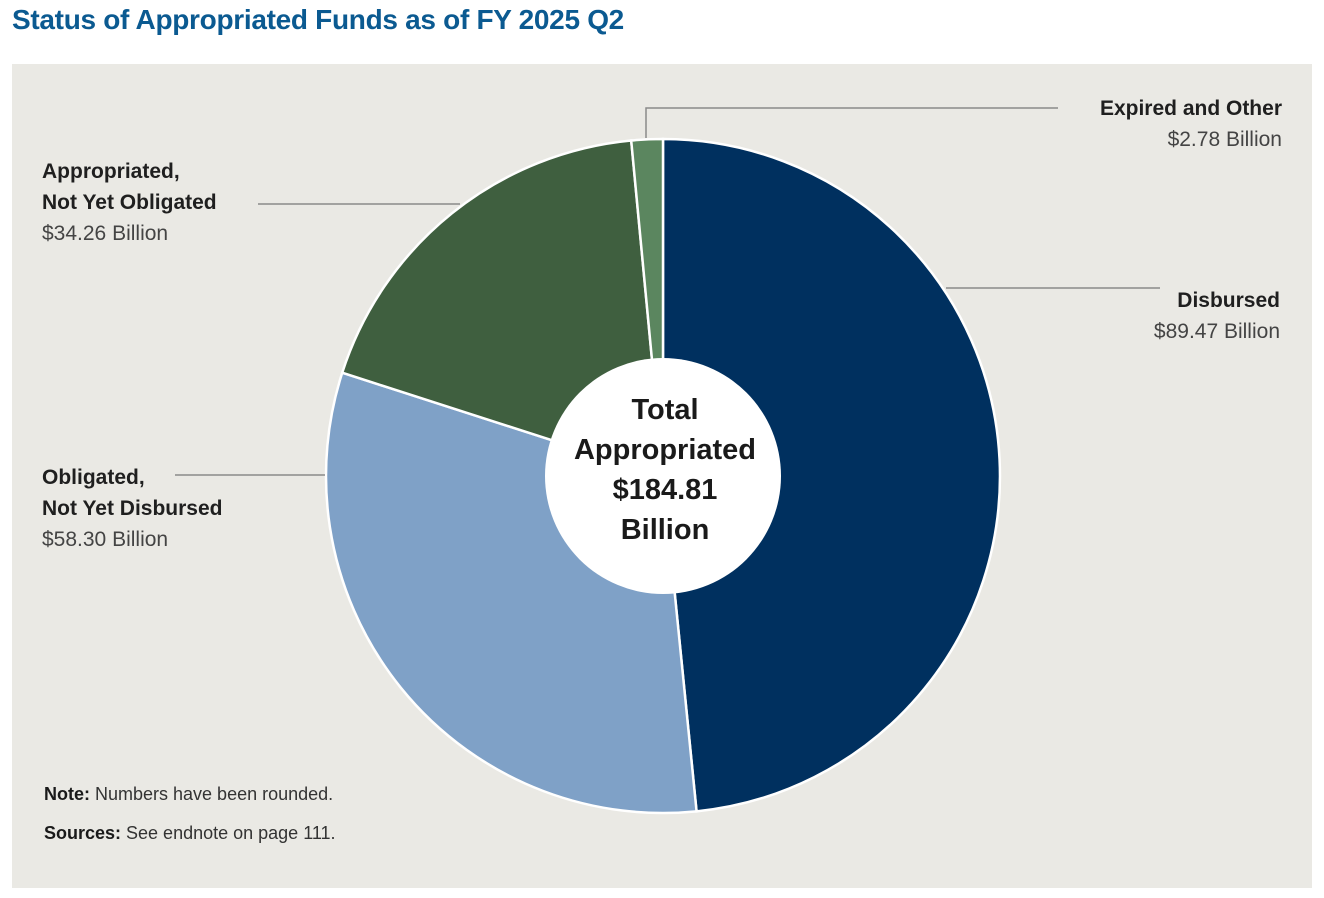 The width and height of the screenshot is (1324, 898). What do you see at coordinates (1217, 316) in the screenshot?
I see `label-disbursed: Disbursed $89.47 Billion` at bounding box center [1217, 316].